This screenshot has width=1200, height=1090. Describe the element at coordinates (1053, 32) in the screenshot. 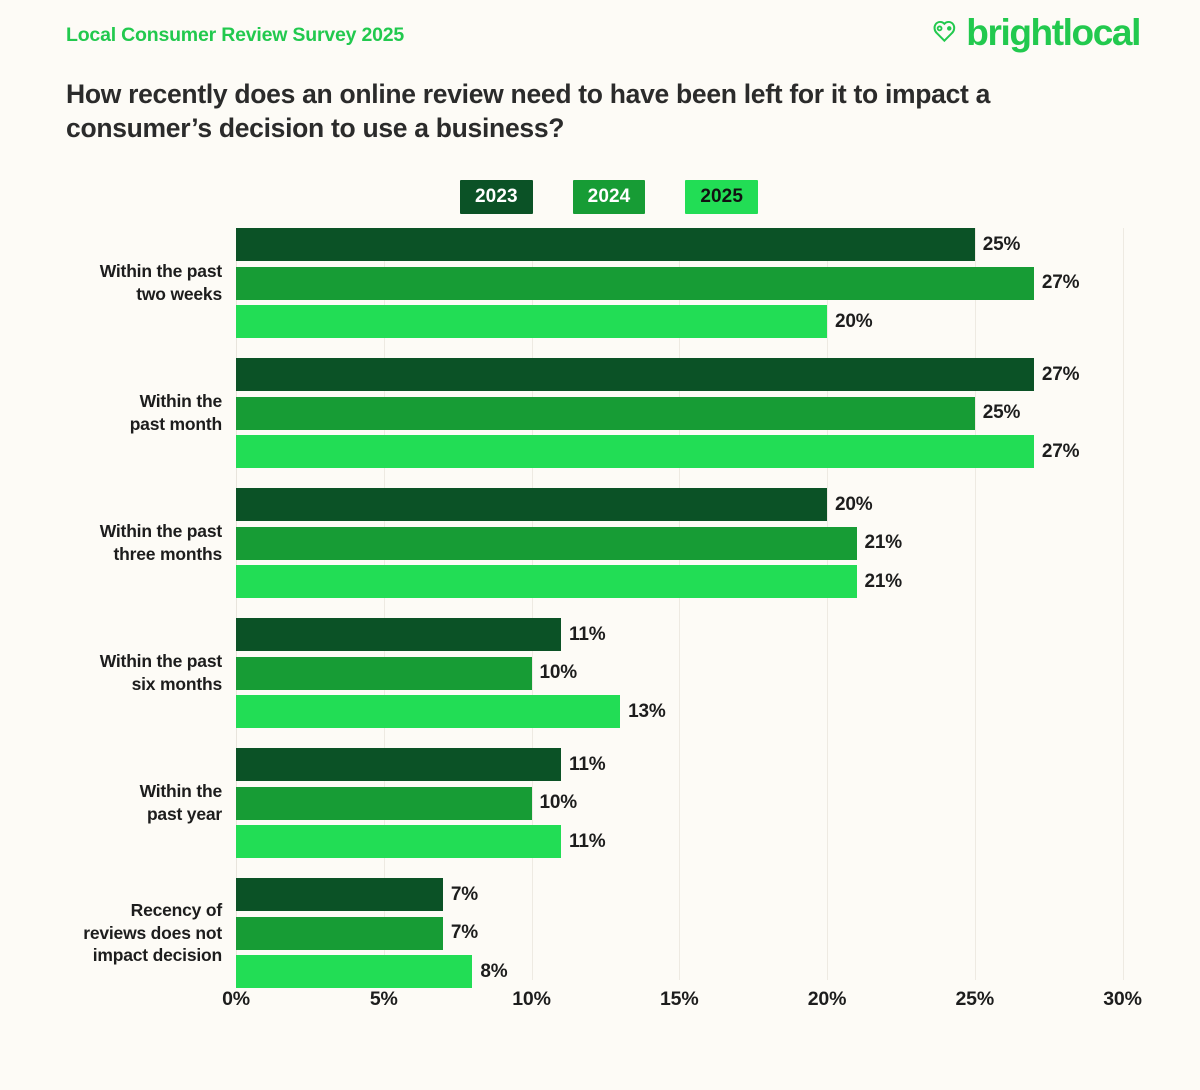

I see `brightlocal-wordmark: brightlocal` at that location.